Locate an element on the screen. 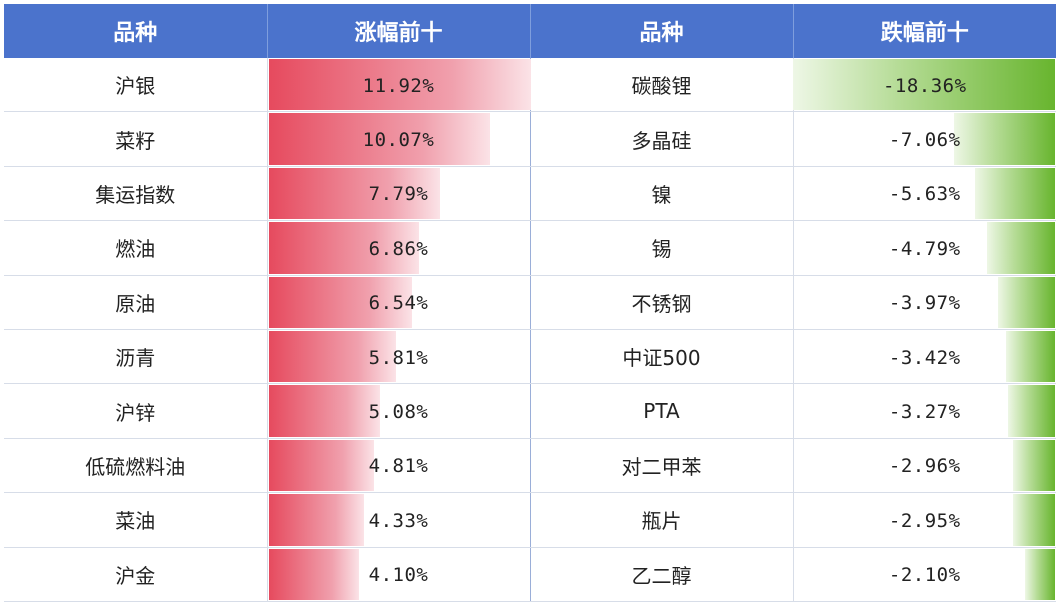 Image resolution: width=1059 pixels, height=605 pixels. gainer-name-cell: 沪金 is located at coordinates (136, 575).